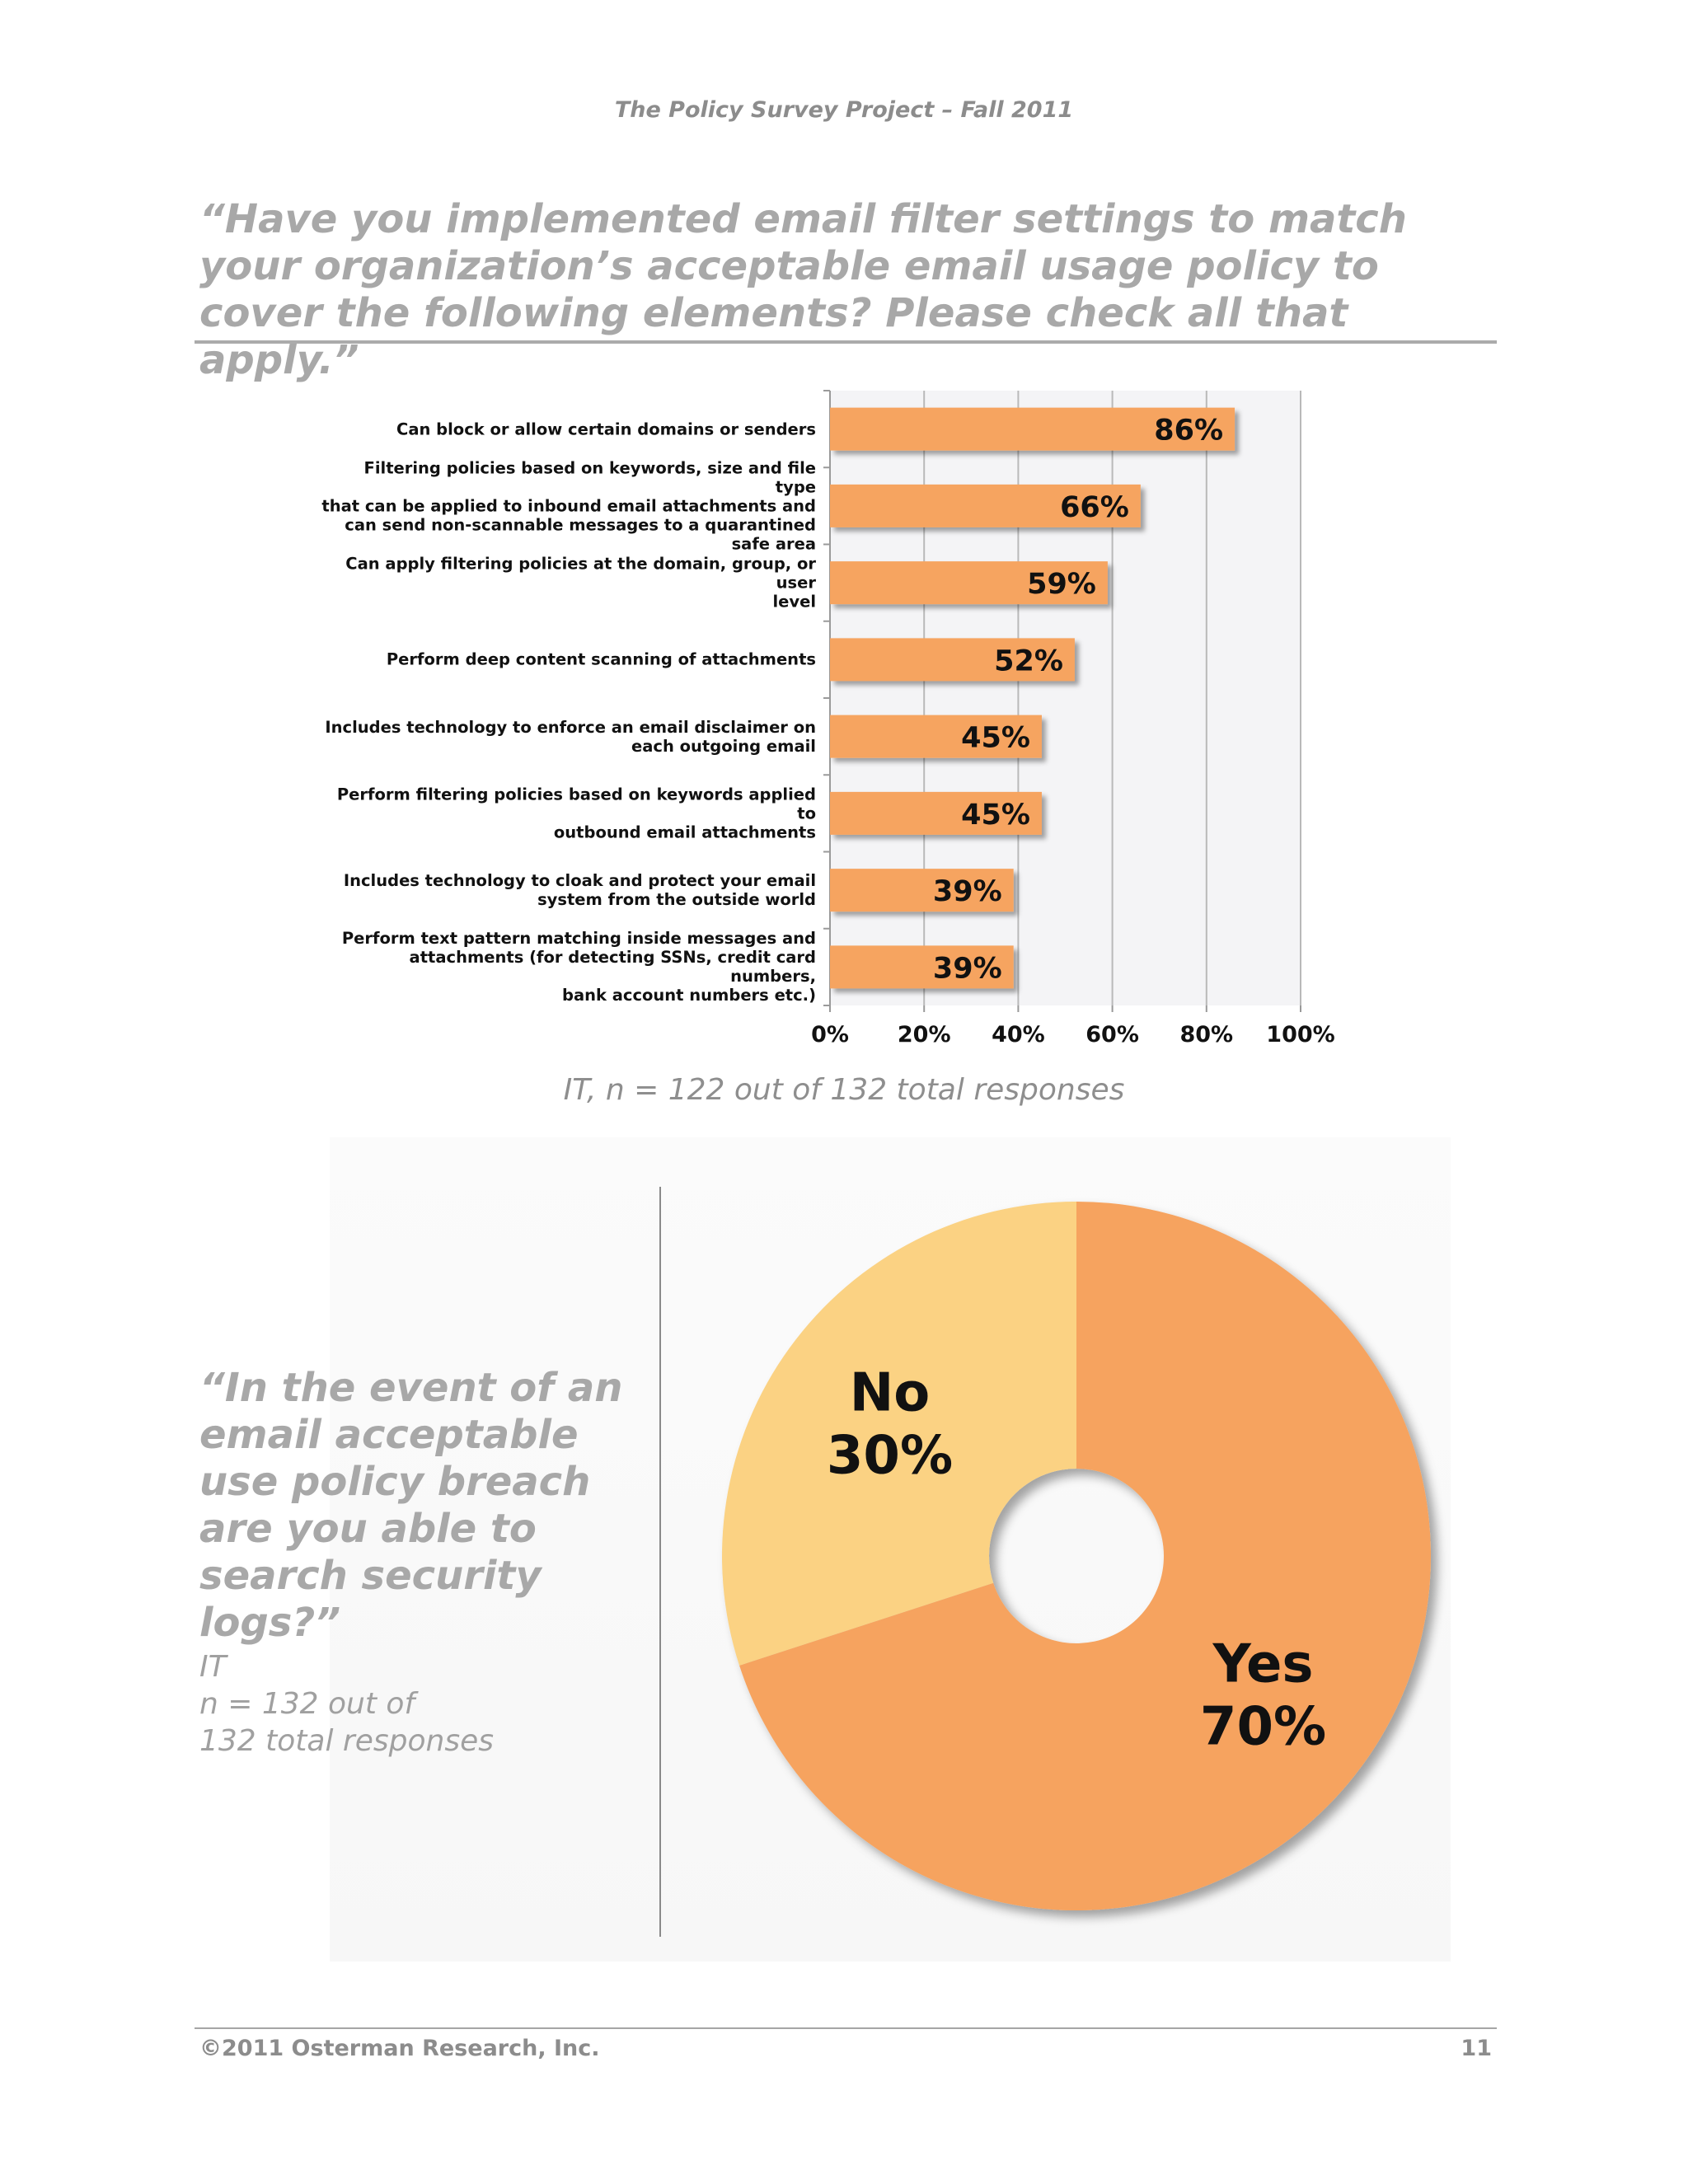 The width and height of the screenshot is (1688, 2184). Describe the element at coordinates (1061, 584) in the screenshot. I see `bar-data-label: 59%` at that location.